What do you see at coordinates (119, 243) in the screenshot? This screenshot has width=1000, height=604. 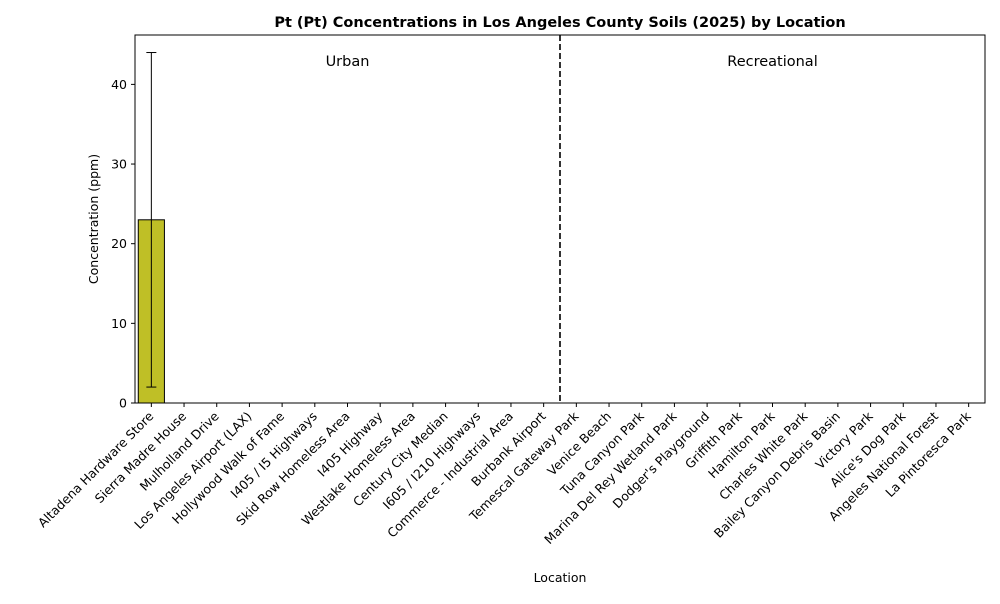 I see `y-tick-label: 20` at bounding box center [119, 243].